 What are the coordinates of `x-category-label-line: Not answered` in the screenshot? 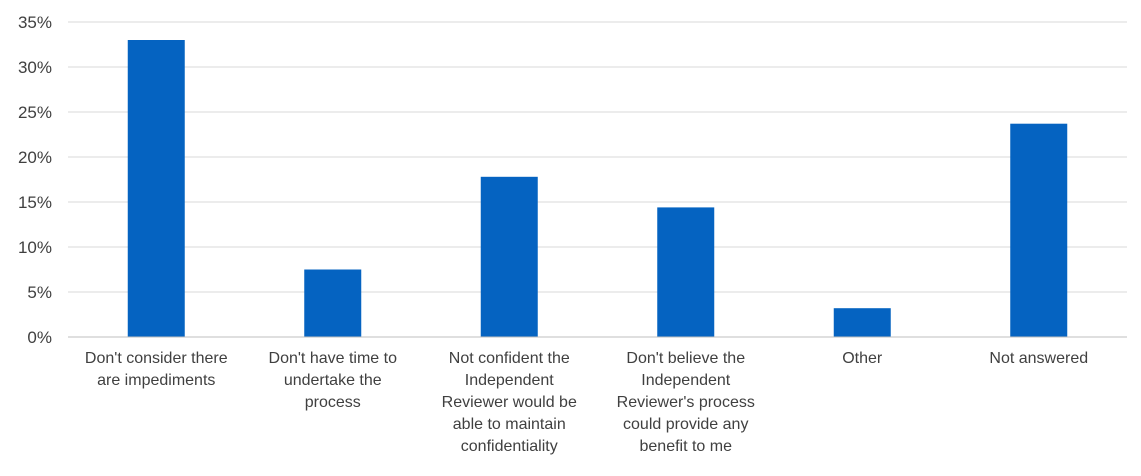 It's located at (1038, 358).